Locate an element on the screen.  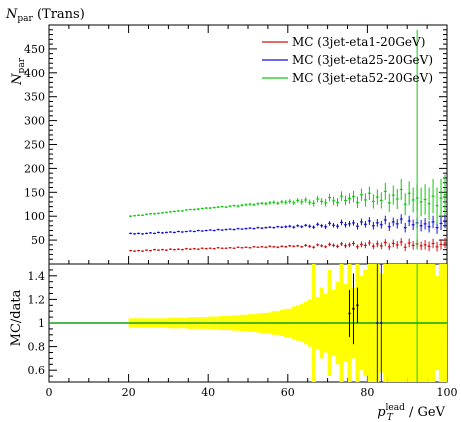
ratio-xtick-label: 40 is located at coordinates (208, 392).